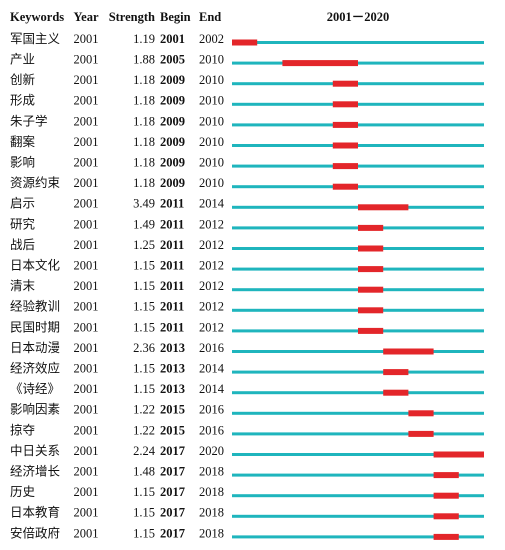 The width and height of the screenshot is (505, 550). What do you see at coordinates (175, 17) in the screenshot?
I see `column-header: Begin` at bounding box center [175, 17].